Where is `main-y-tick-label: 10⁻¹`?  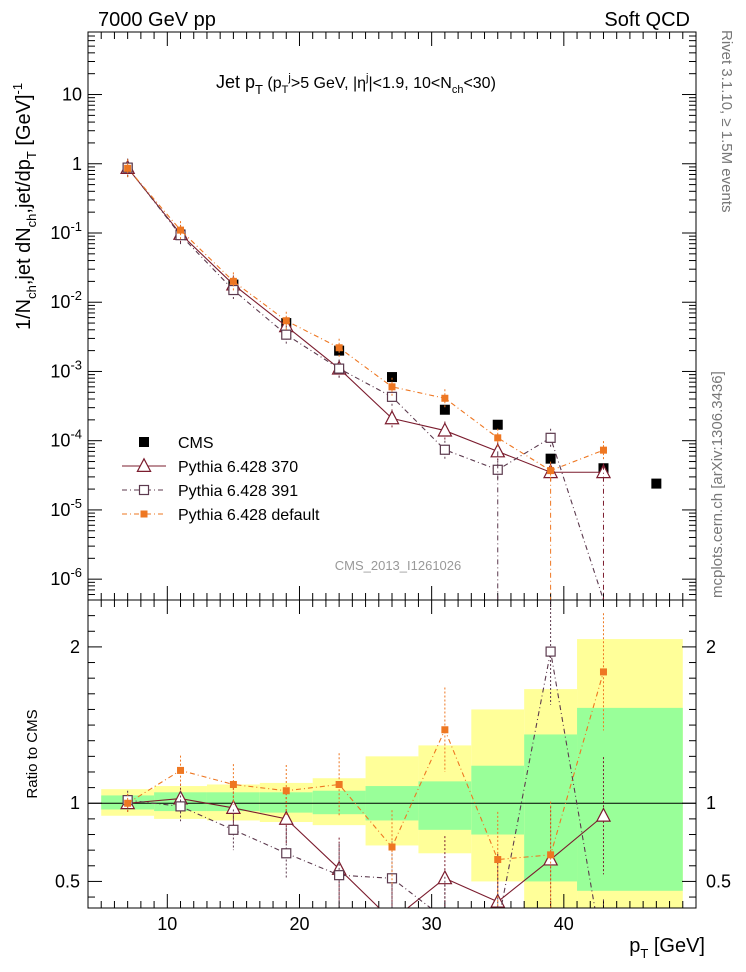 main-y-tick-label: 10⁻¹ is located at coordinates (66, 231).